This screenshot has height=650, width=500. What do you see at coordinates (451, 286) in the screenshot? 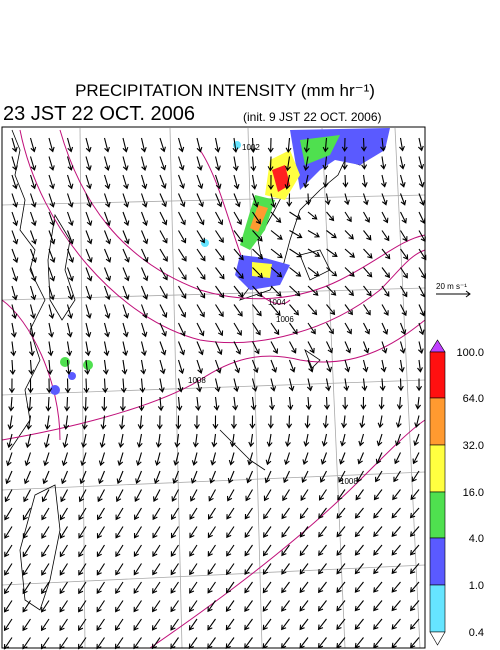
I see `wind-legend-label: 20 m s⁻¹` at bounding box center [451, 286].